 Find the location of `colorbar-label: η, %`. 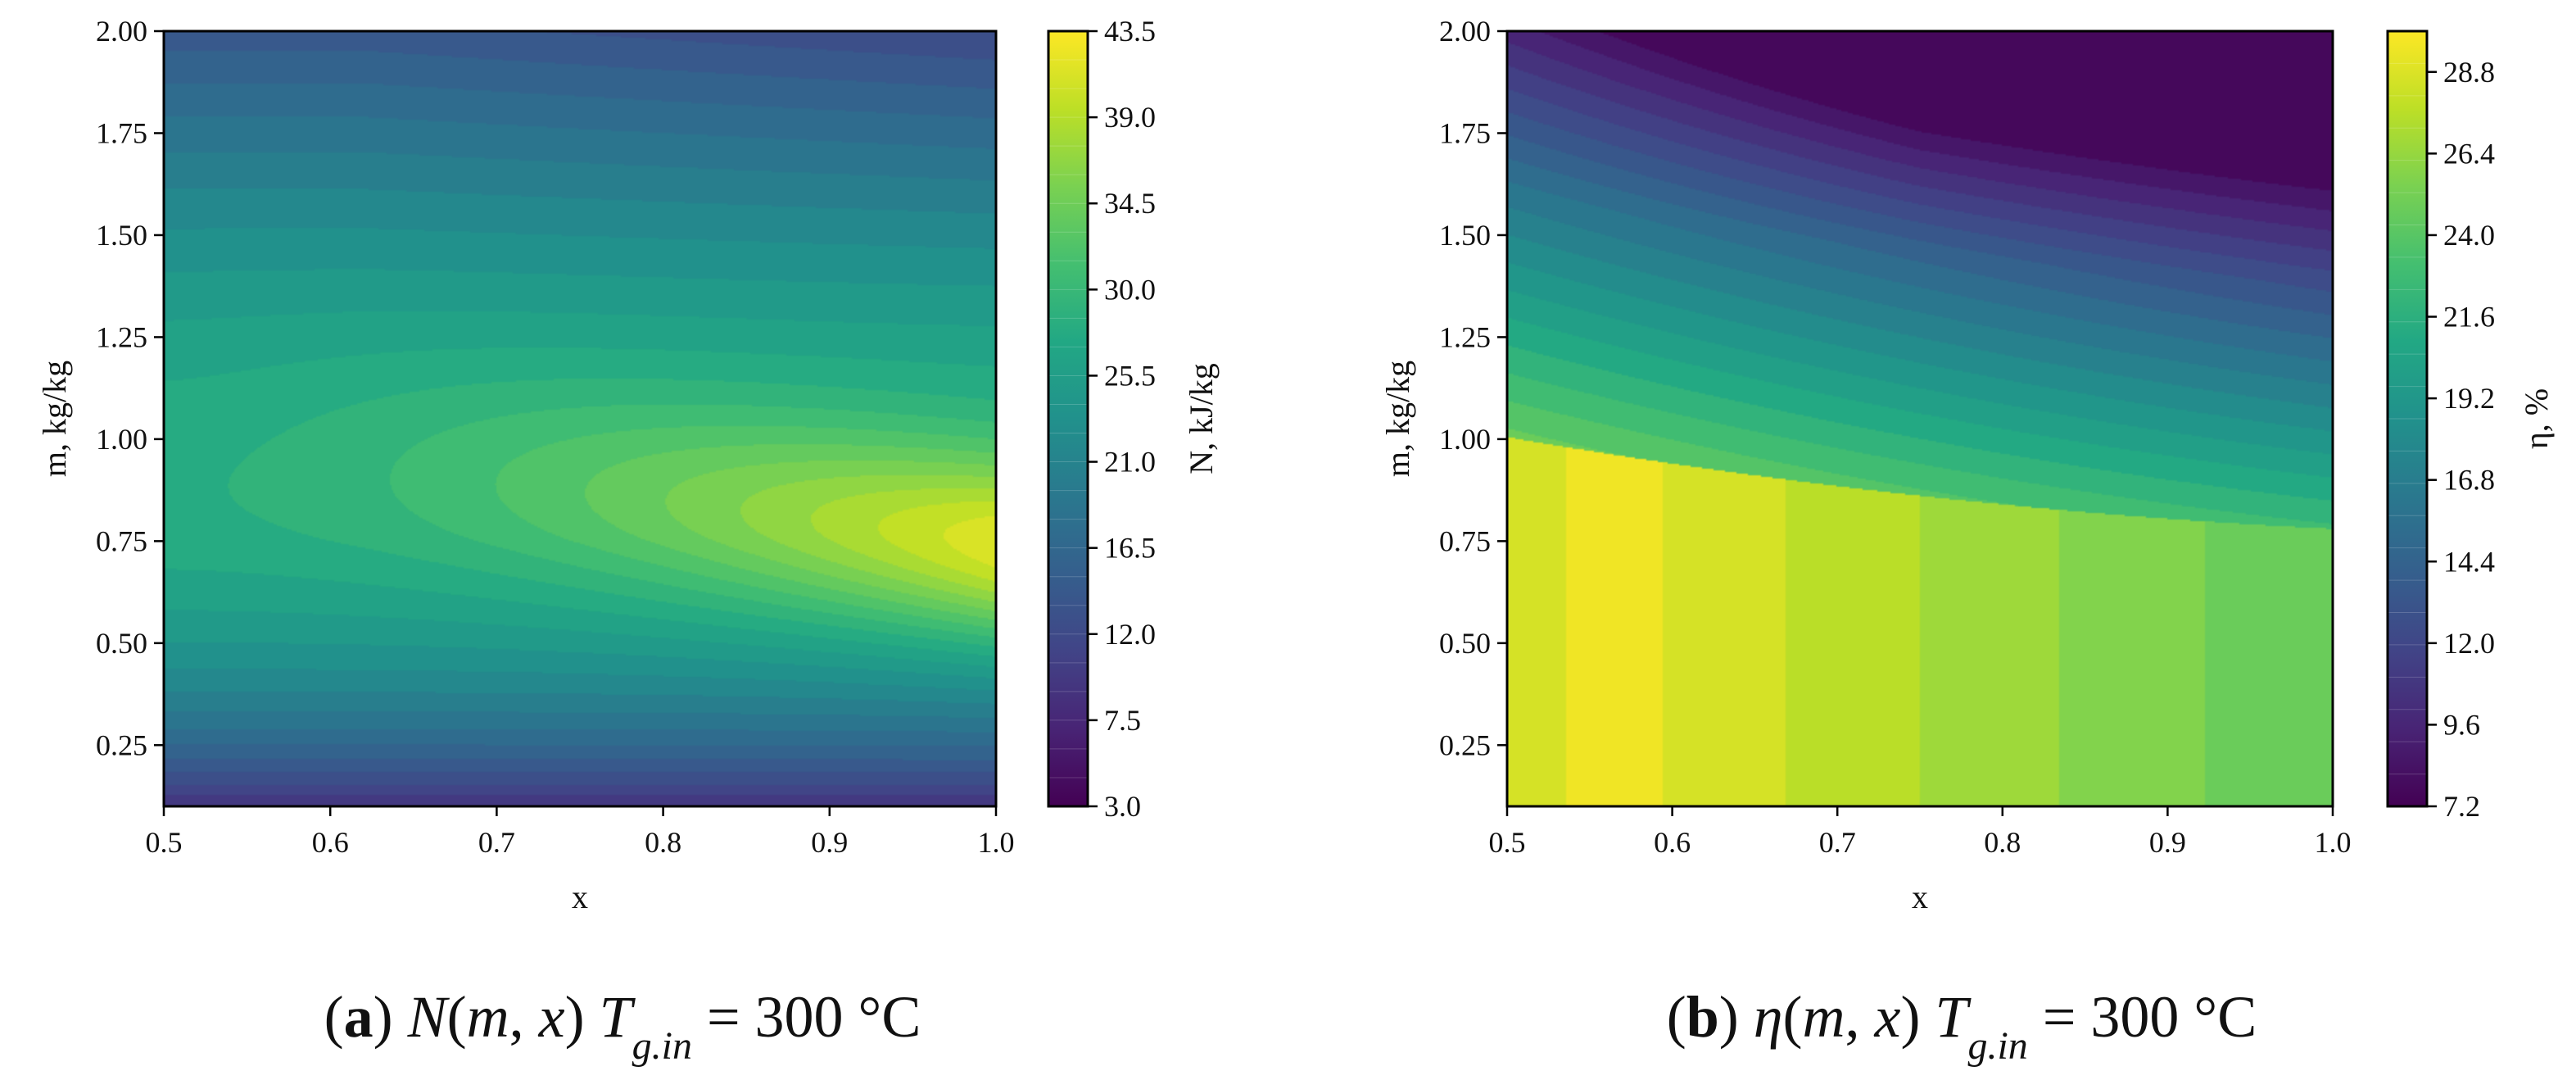

colorbar-label: η, % is located at coordinates (2536, 418).